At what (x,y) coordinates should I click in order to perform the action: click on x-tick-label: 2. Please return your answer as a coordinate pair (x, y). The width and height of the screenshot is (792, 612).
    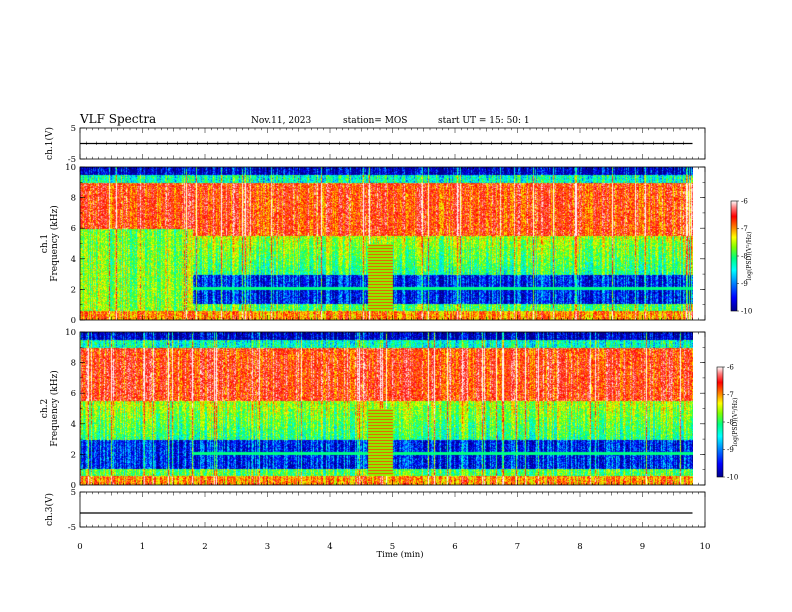
    Looking at the image, I should click on (204, 547).